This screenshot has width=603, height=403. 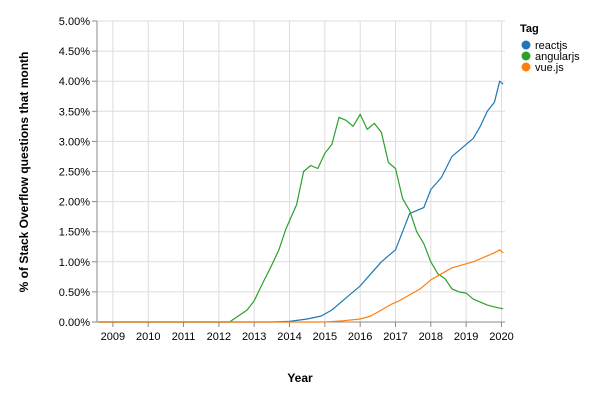 I want to click on x-tick-label: 2011, so click(x=184, y=337).